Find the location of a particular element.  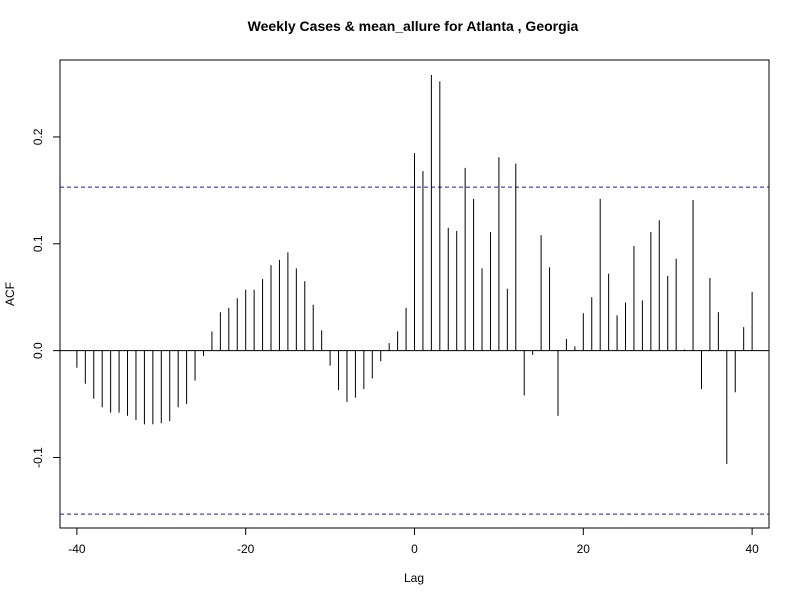

x-tick-label: -20 is located at coordinates (246, 549).